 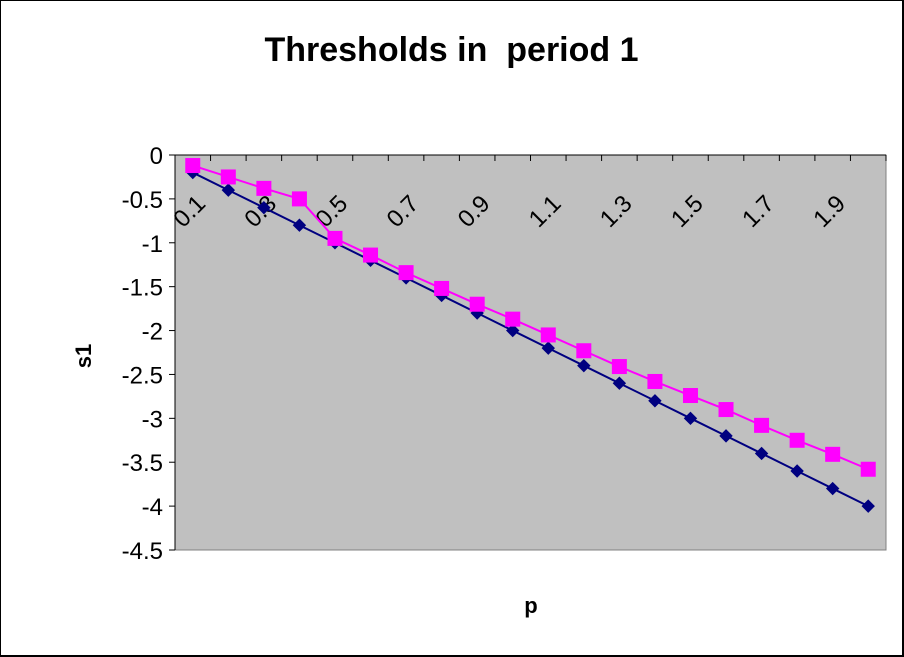 I want to click on y-tick-label: -3.5, so click(x=142, y=463).